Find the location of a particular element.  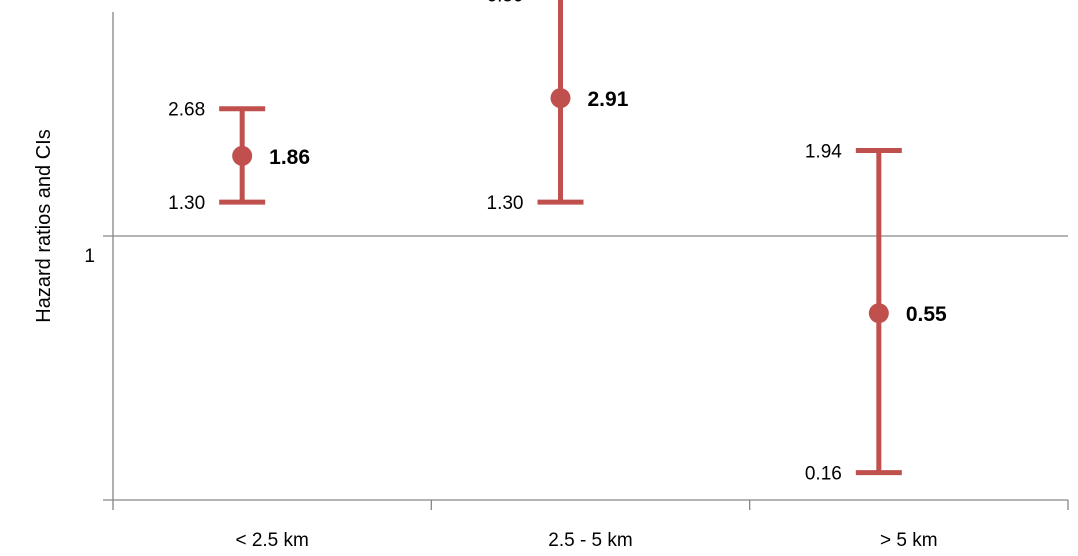

hazard-ratio-label: 1.86 is located at coordinates (289, 157).